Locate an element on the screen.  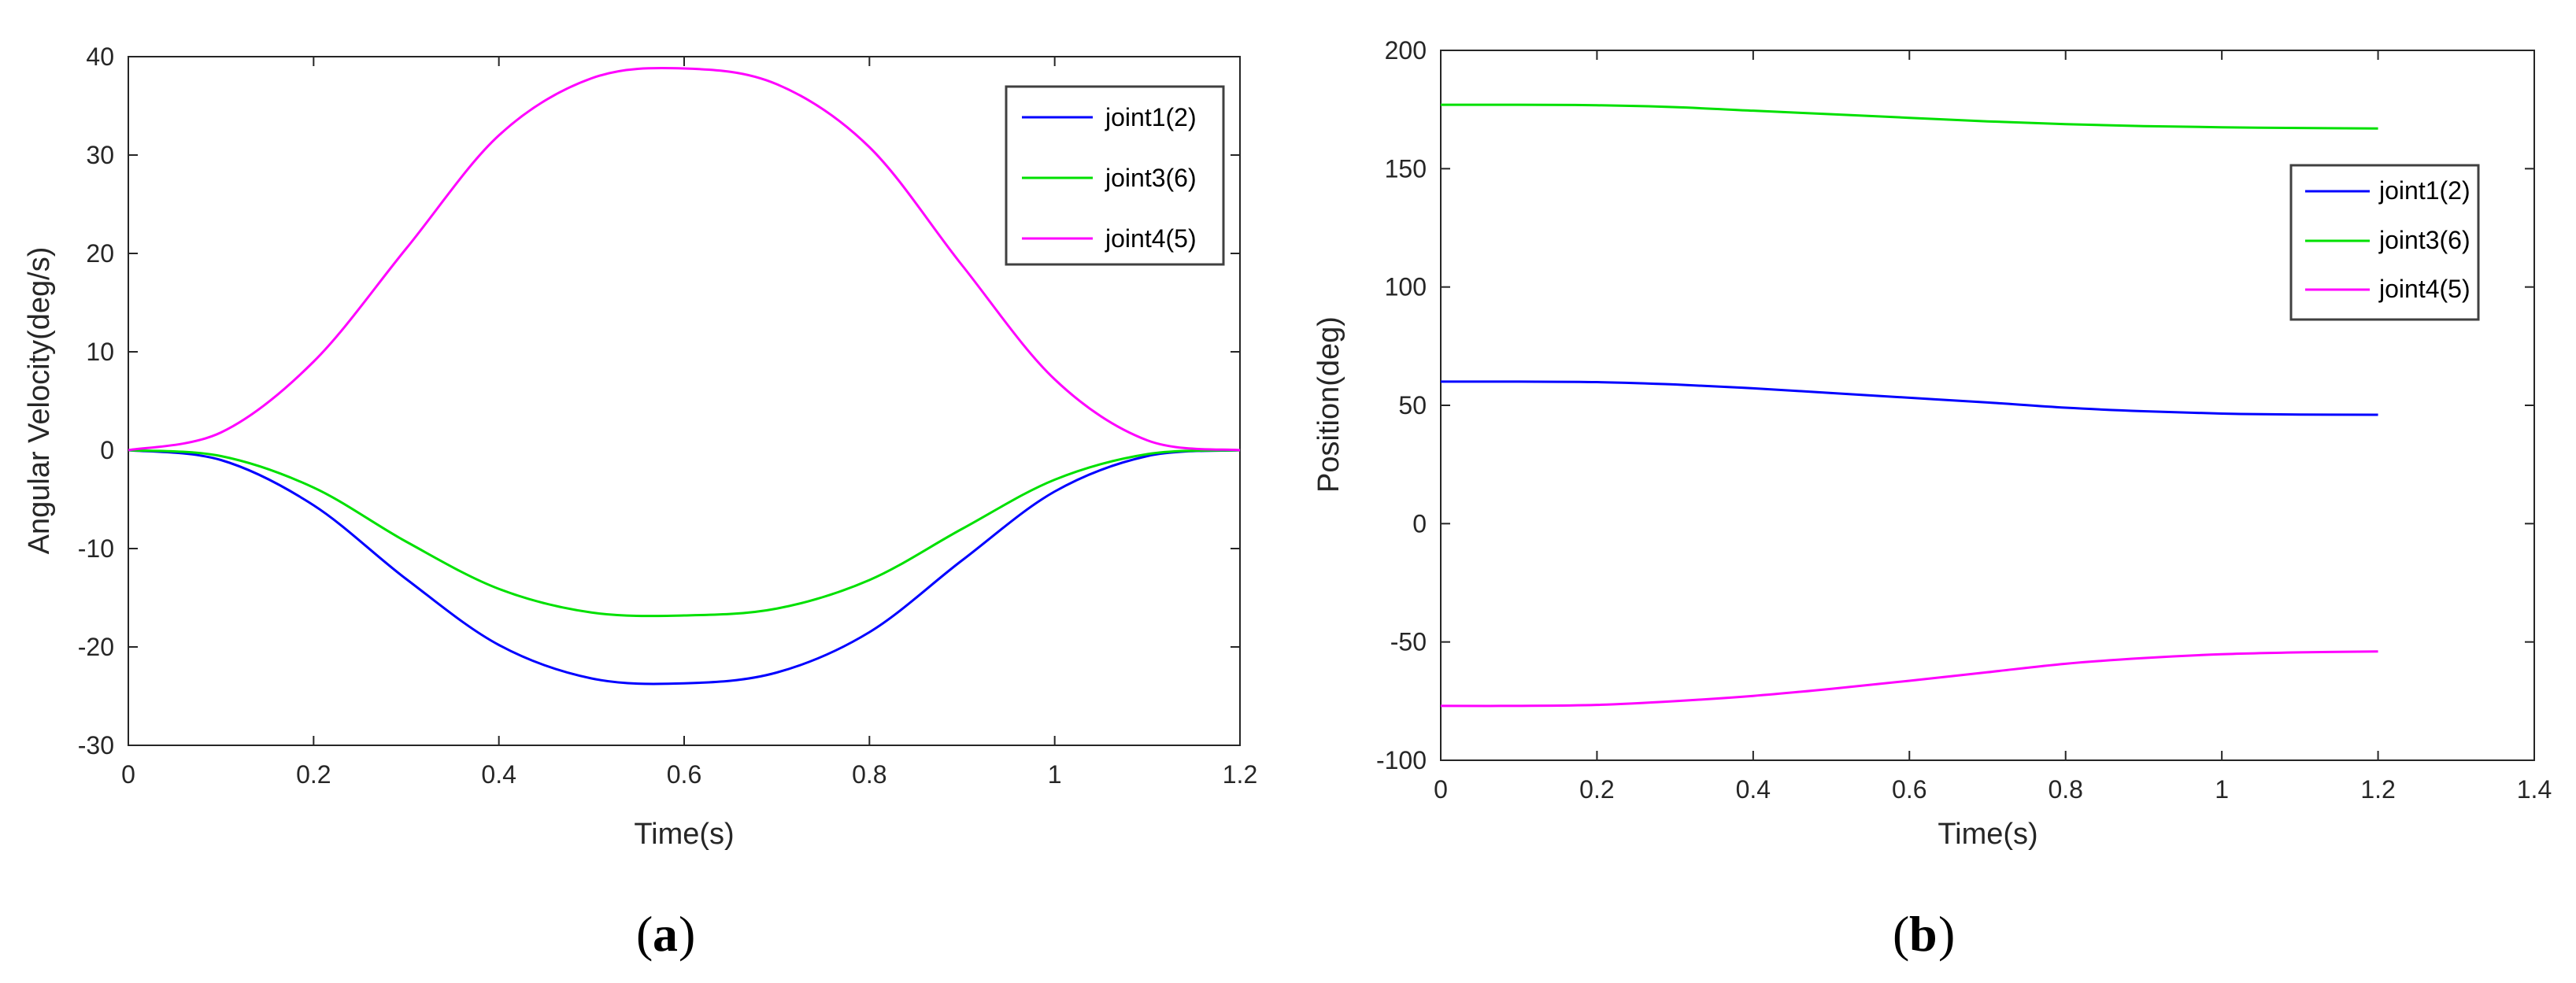
chart-b-ylabel: Position(deg) is located at coordinates (1328, 404).